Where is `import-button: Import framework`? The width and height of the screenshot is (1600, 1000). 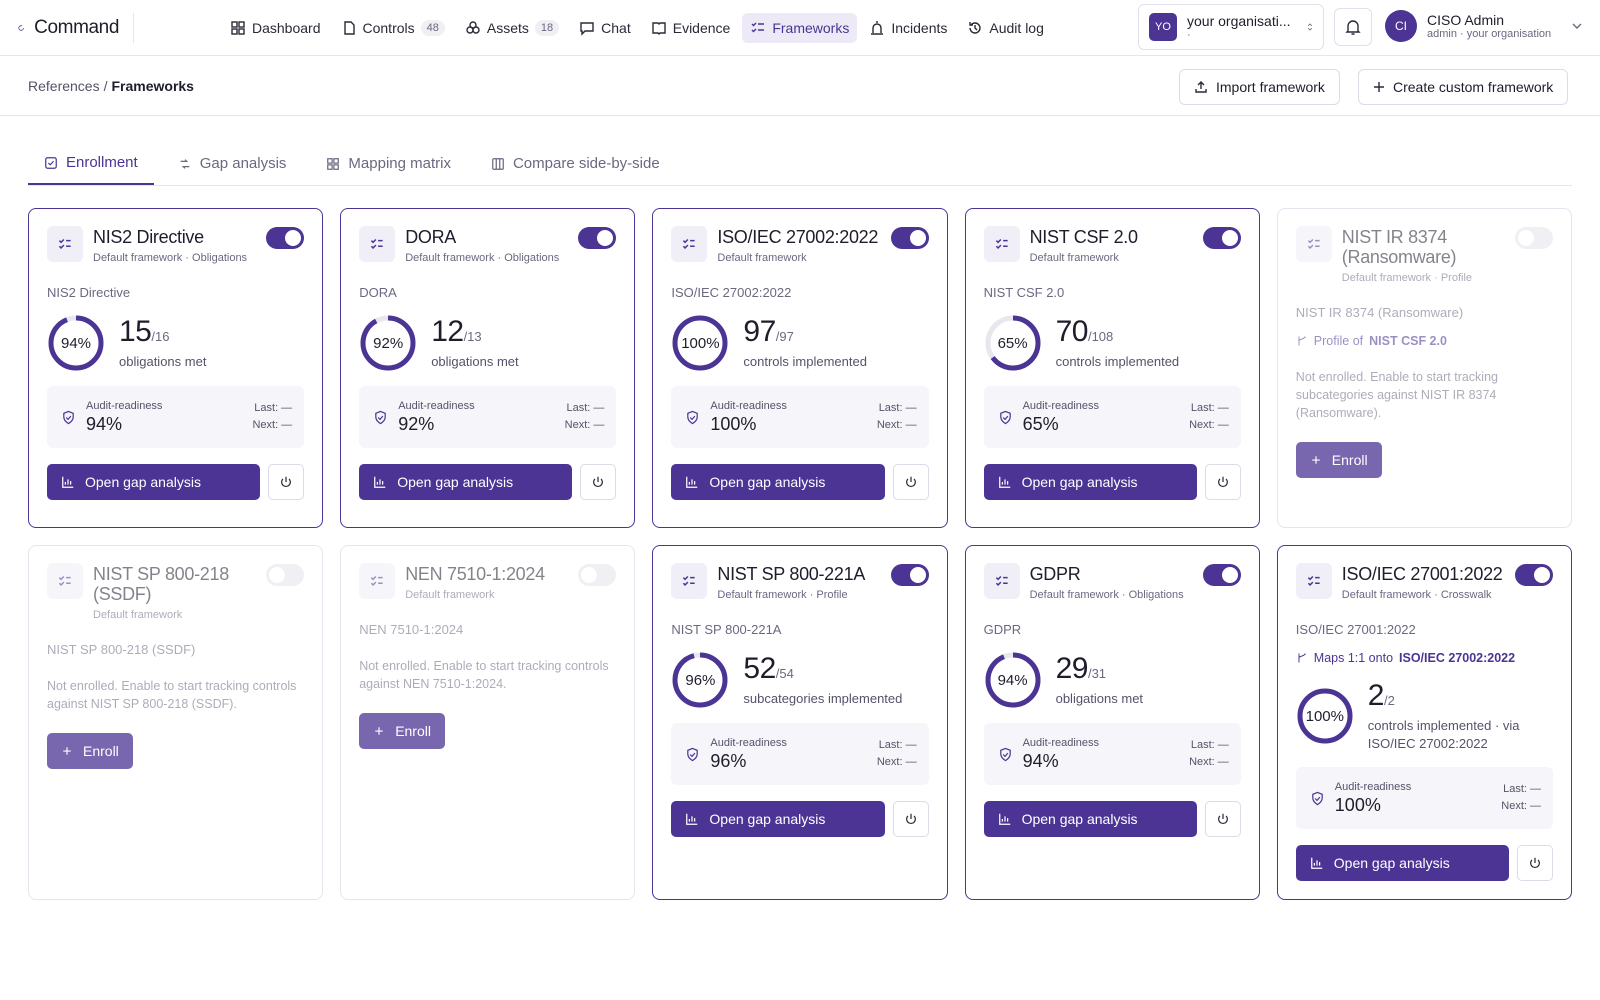 import-button: Import framework is located at coordinates (1259, 87).